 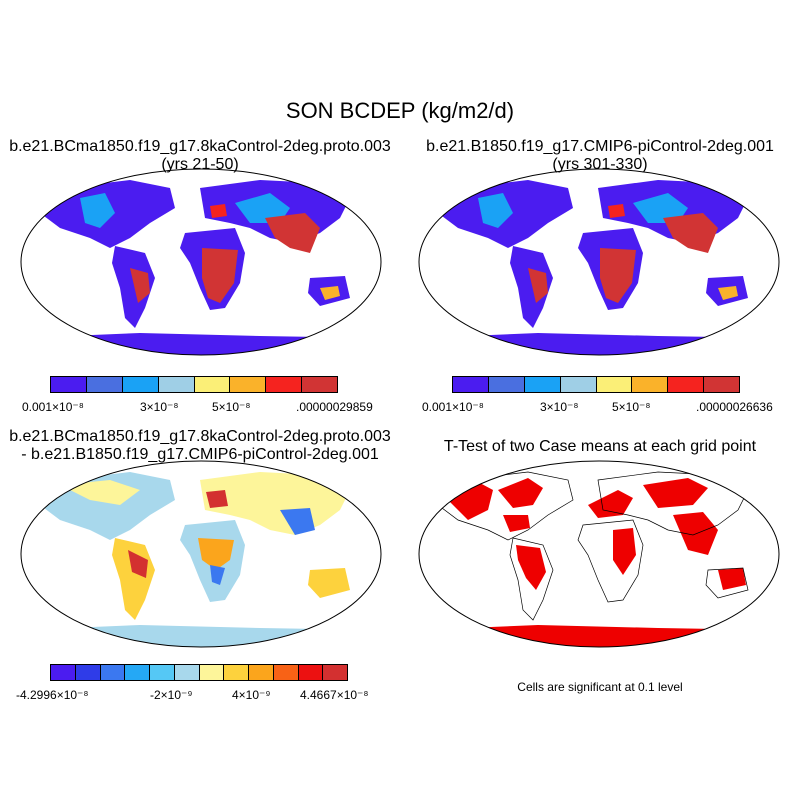 I want to click on cb1-label-2: 5×10⁻⁸, so click(x=231, y=407).